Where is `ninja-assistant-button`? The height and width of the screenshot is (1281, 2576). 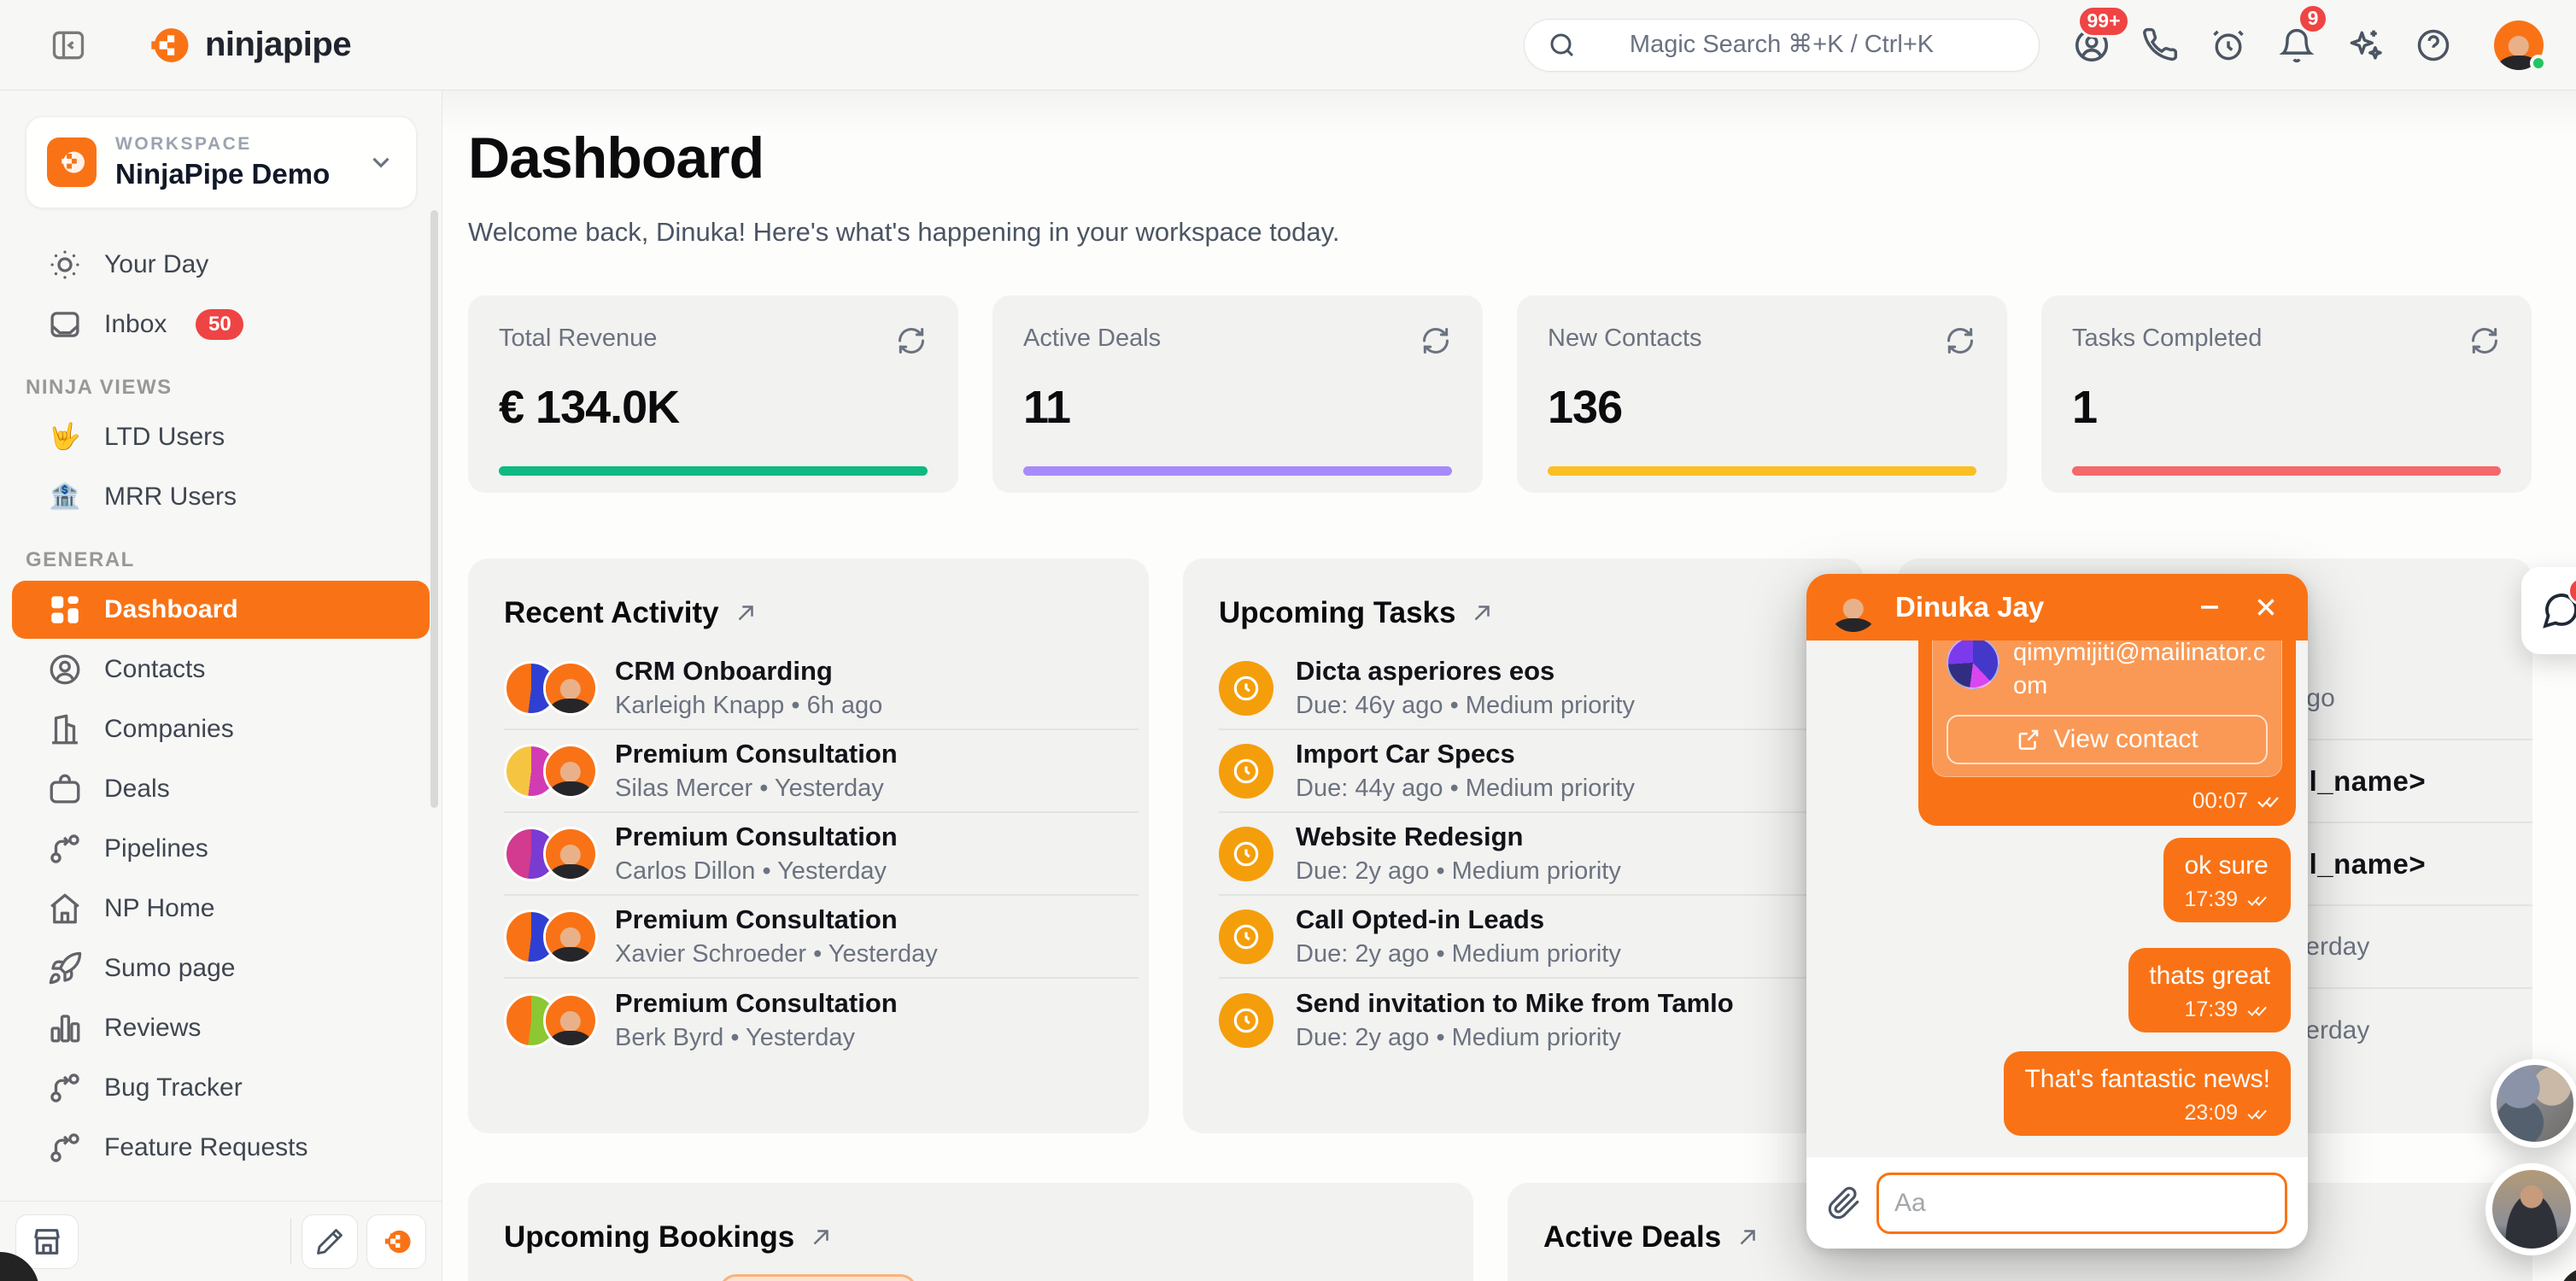
ninja-assistant-button is located at coordinates (396, 1241).